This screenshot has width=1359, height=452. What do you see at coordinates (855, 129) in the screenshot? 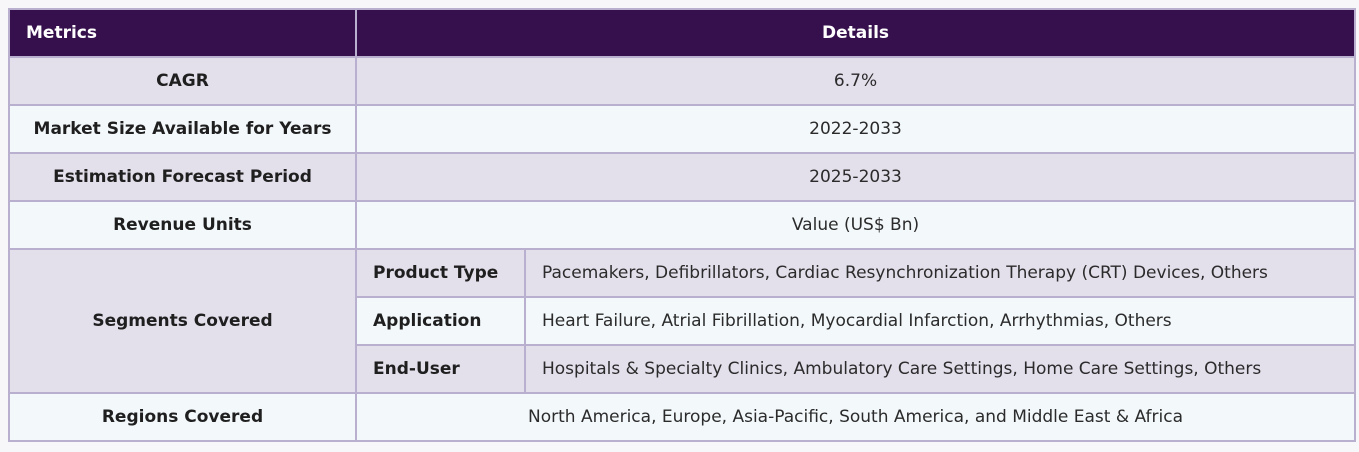
I see `value-market-size-years: 2022-2033` at bounding box center [855, 129].